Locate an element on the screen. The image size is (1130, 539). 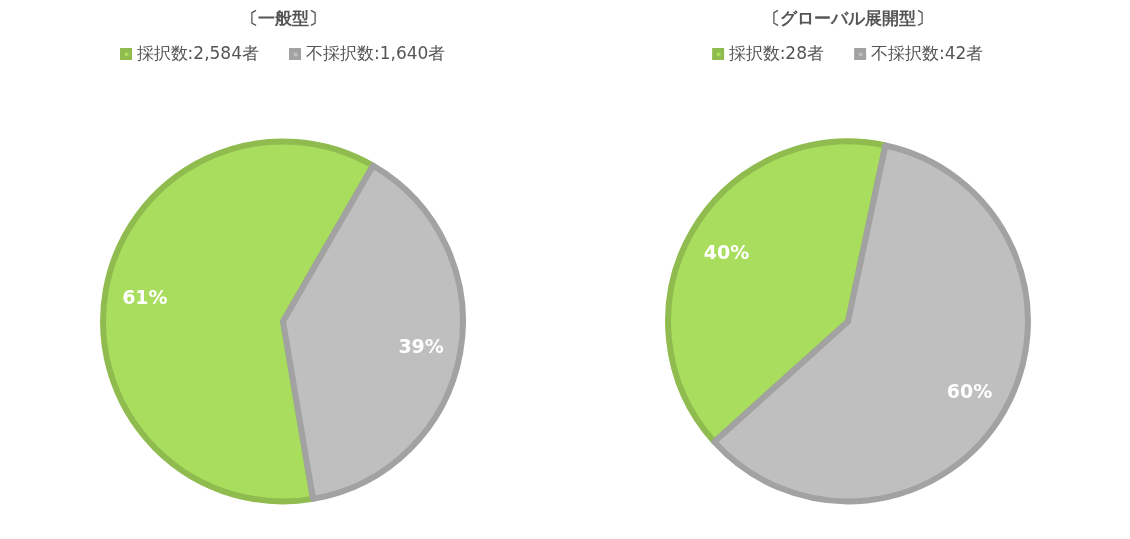
chart-title: 〔グローバル展開型〕 is located at coordinates (848, 17).